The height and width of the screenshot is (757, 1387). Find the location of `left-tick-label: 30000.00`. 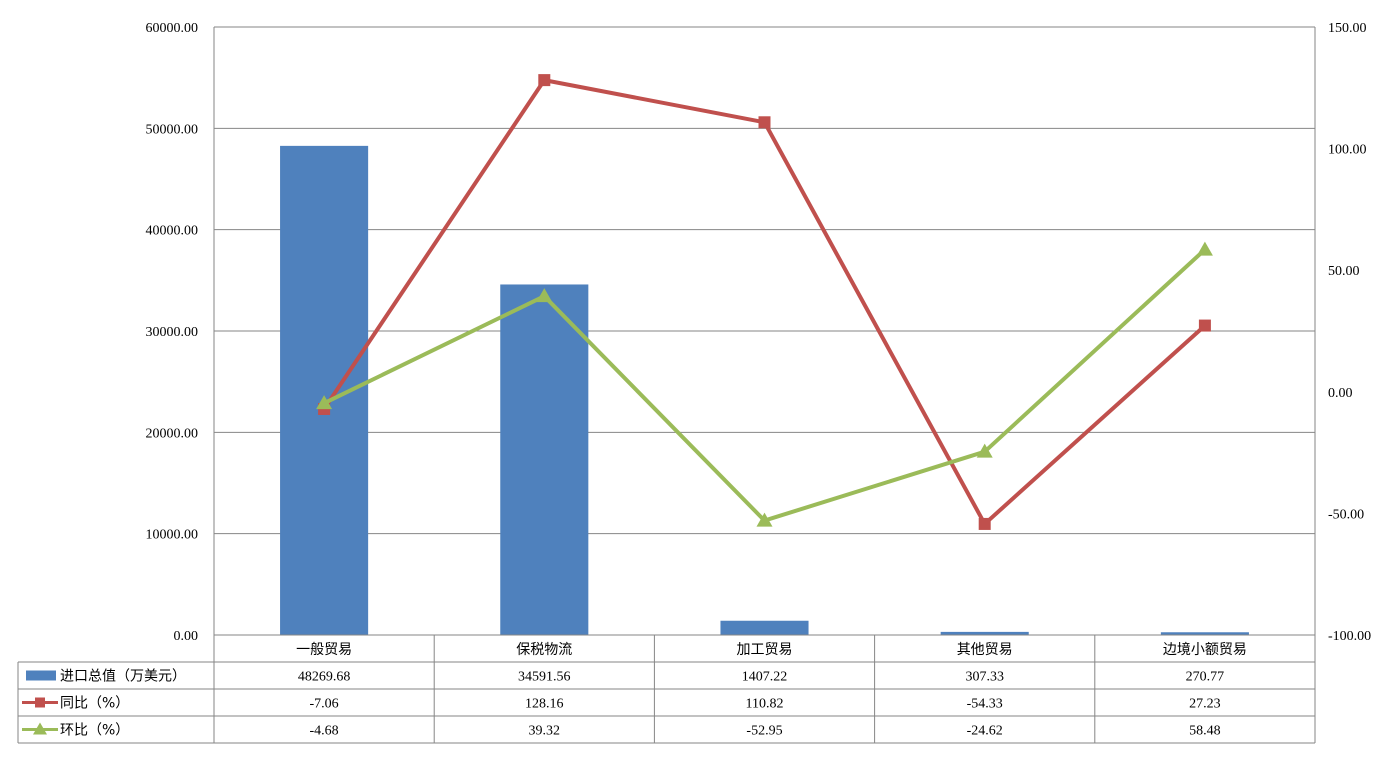

left-tick-label: 30000.00 is located at coordinates (172, 332).